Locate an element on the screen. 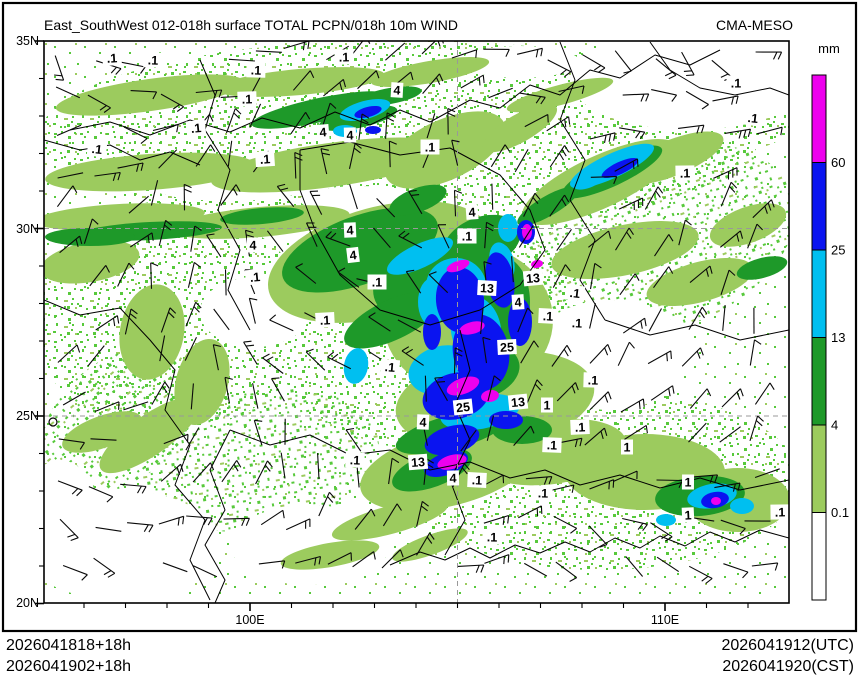 This screenshot has width=860, height=682. lat-label-20n: 20N is located at coordinates (27, 603).